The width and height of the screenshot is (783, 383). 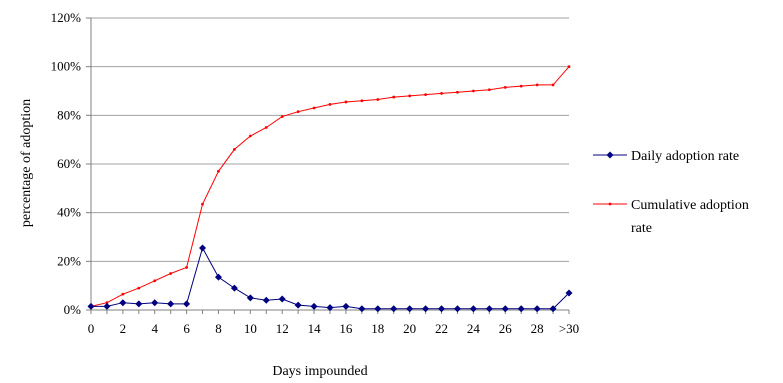 I want to click on y-tick-label: 60%, so click(x=69, y=163).